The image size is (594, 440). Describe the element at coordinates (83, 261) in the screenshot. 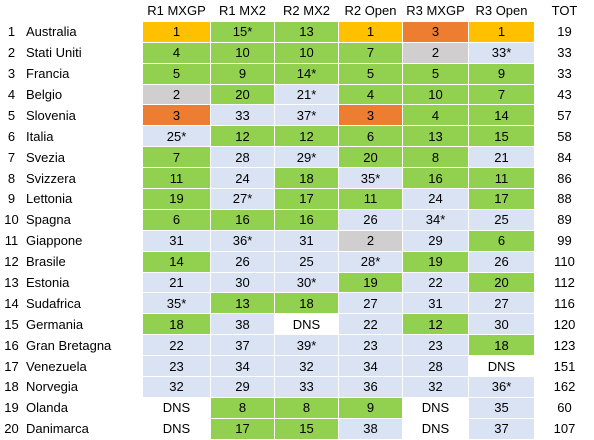

I see `country-name: Brasile` at that location.